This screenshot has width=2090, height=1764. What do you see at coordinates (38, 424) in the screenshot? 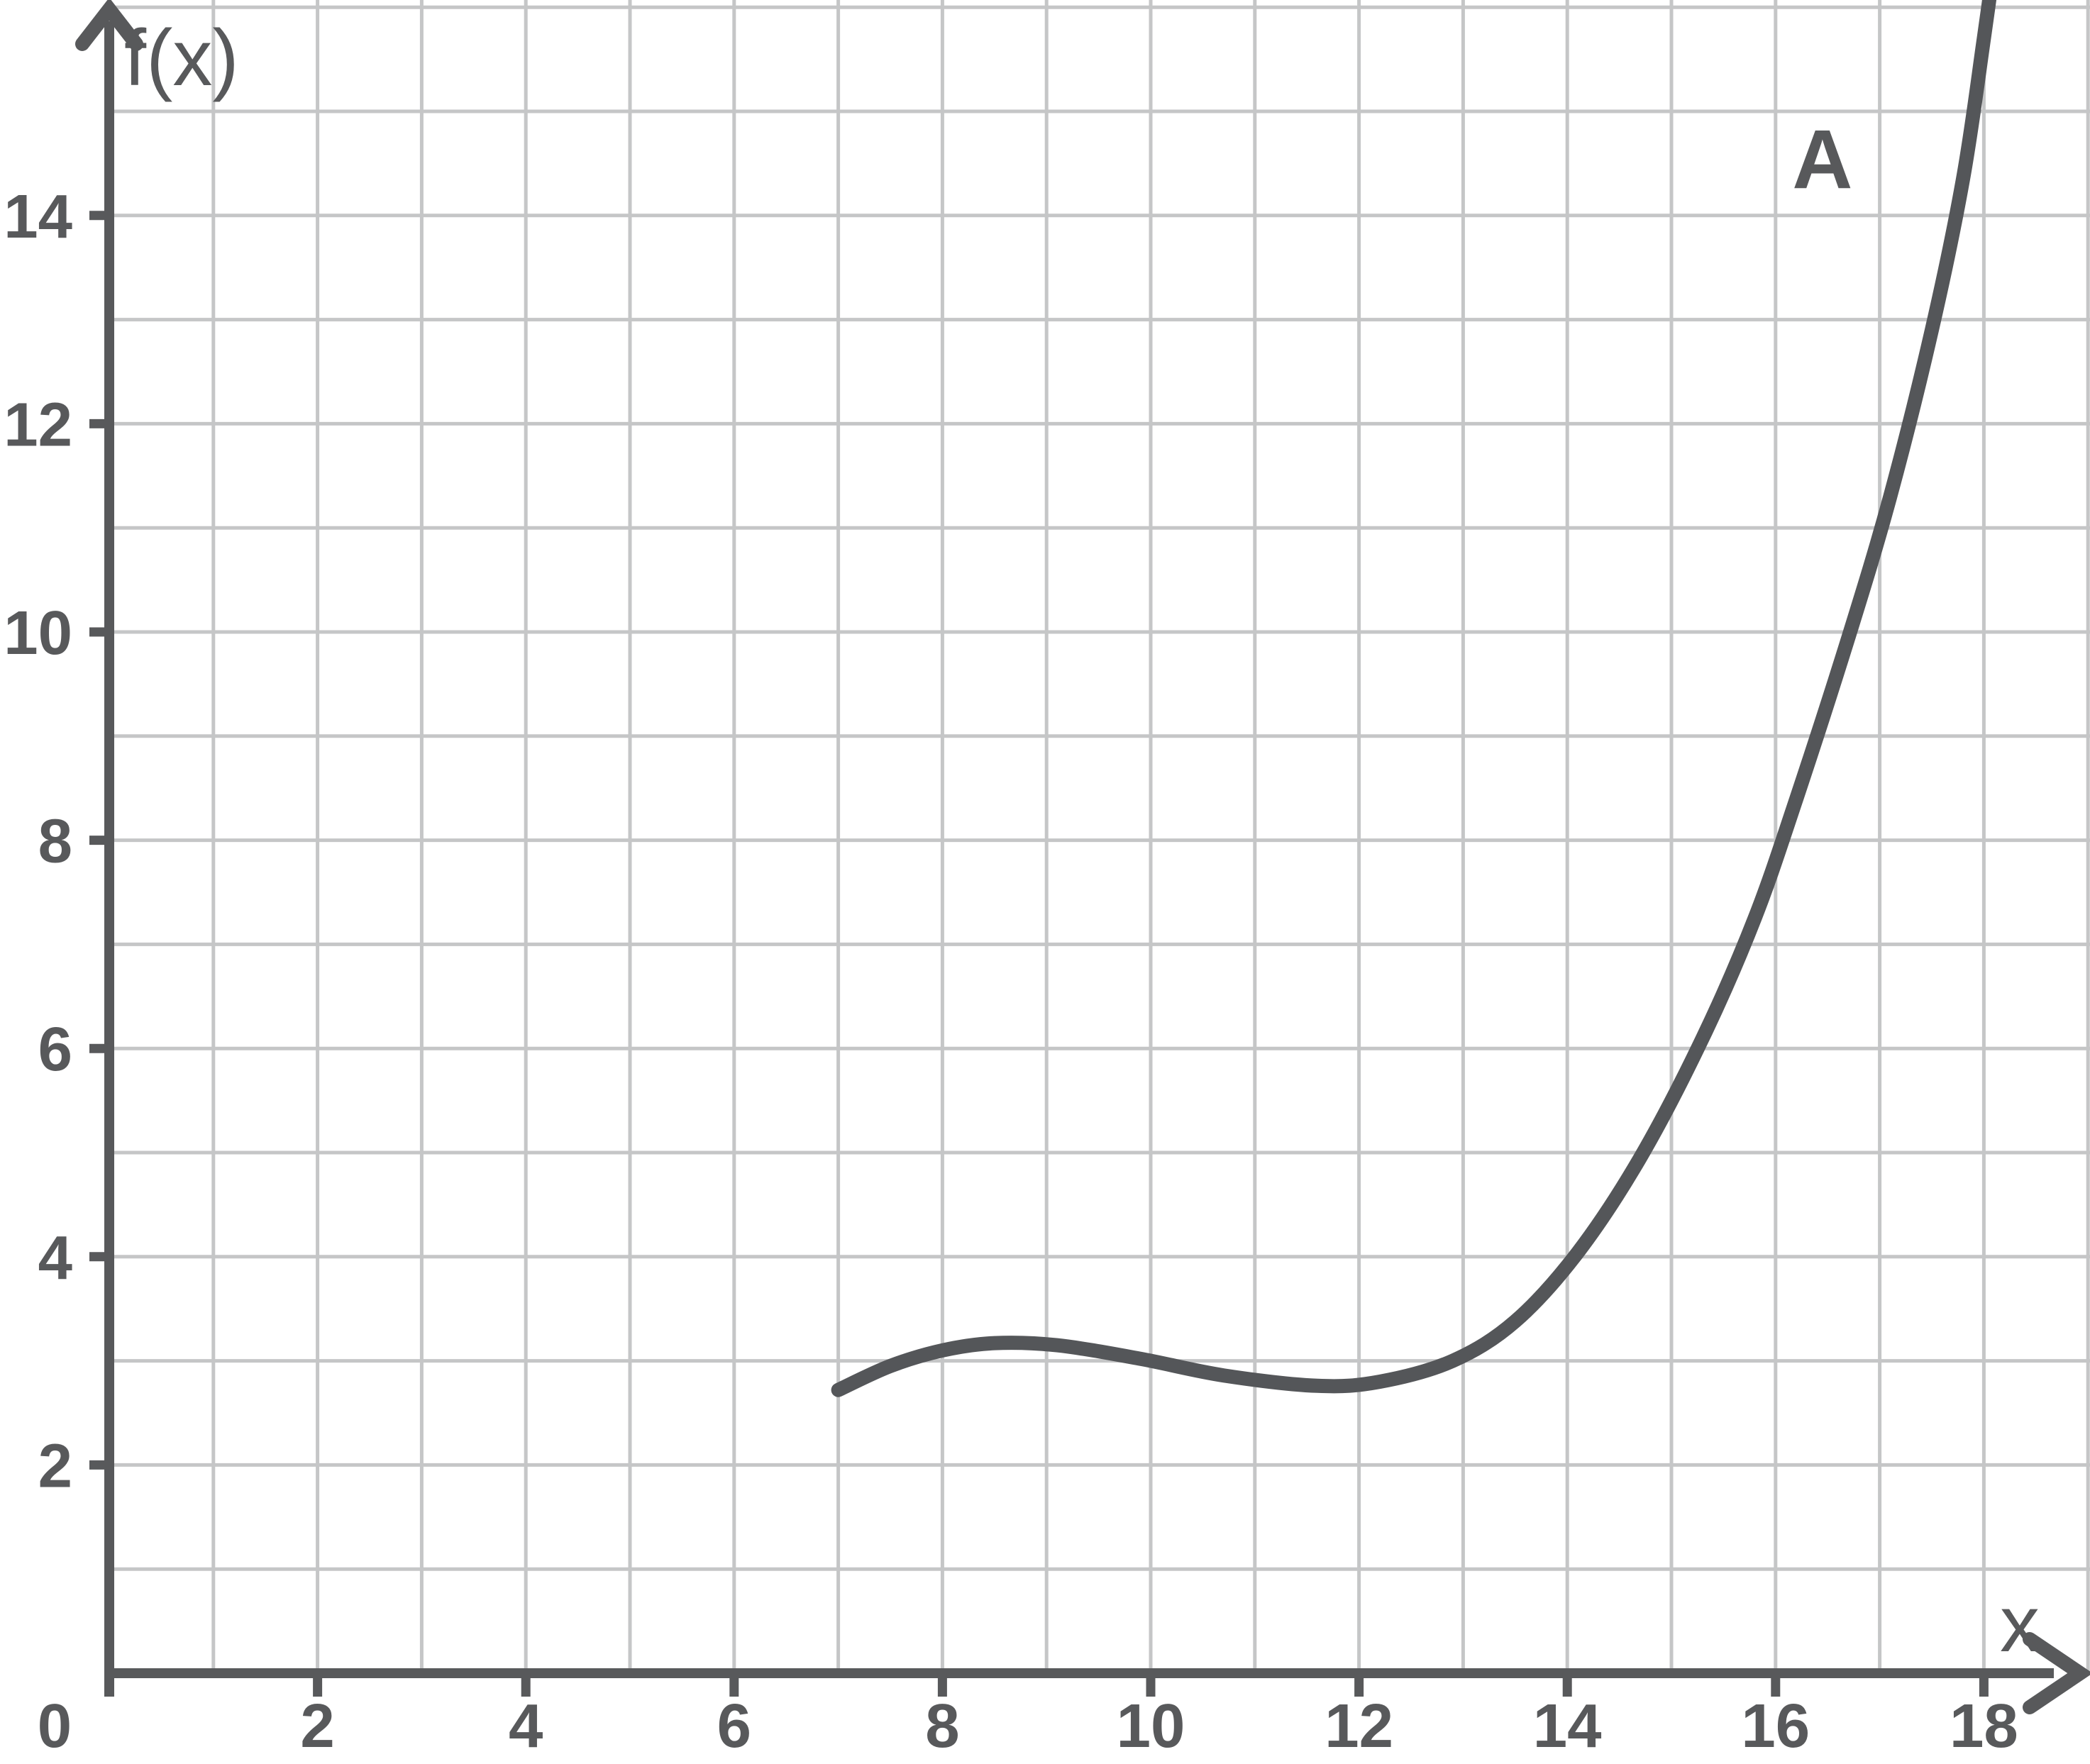
I see `y-tick-label: 12` at bounding box center [38, 424].